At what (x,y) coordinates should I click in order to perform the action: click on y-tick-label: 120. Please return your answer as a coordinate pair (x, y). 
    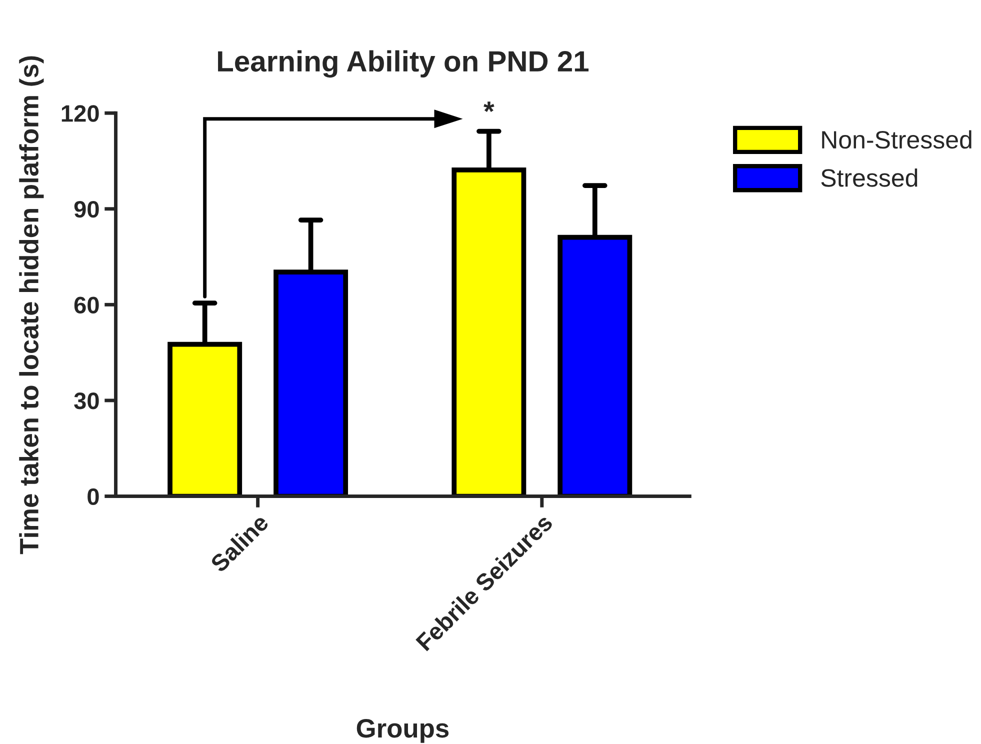
    Looking at the image, I should click on (80, 113).